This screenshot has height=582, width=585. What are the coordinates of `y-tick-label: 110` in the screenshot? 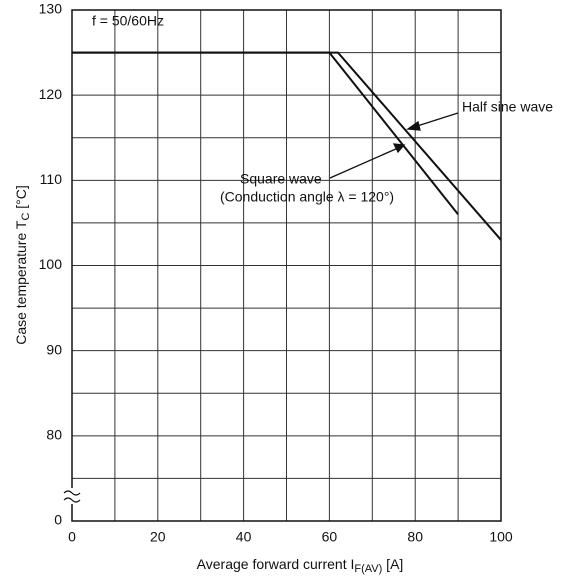 It's located at (51, 179).